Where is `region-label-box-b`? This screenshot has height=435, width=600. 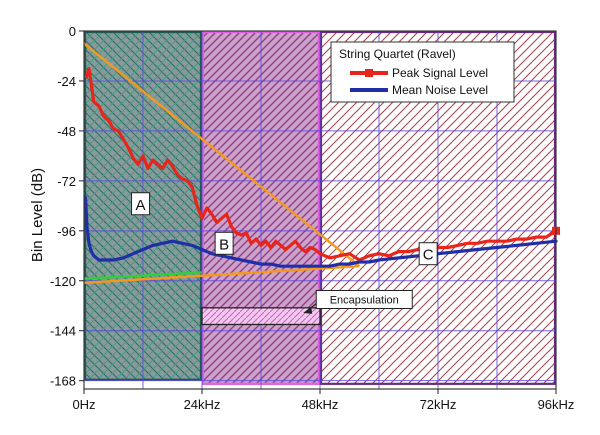
region-label-box-b is located at coordinates (224, 243).